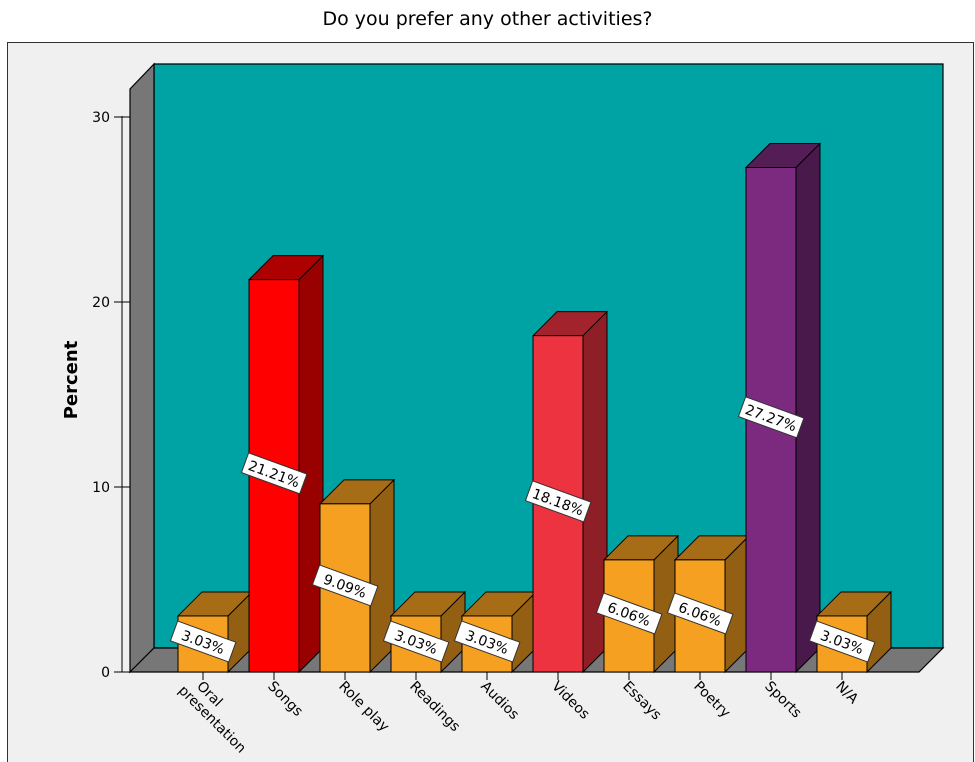  What do you see at coordinates (101, 303) in the screenshot?
I see `y-tick-label: 20` at bounding box center [101, 303].